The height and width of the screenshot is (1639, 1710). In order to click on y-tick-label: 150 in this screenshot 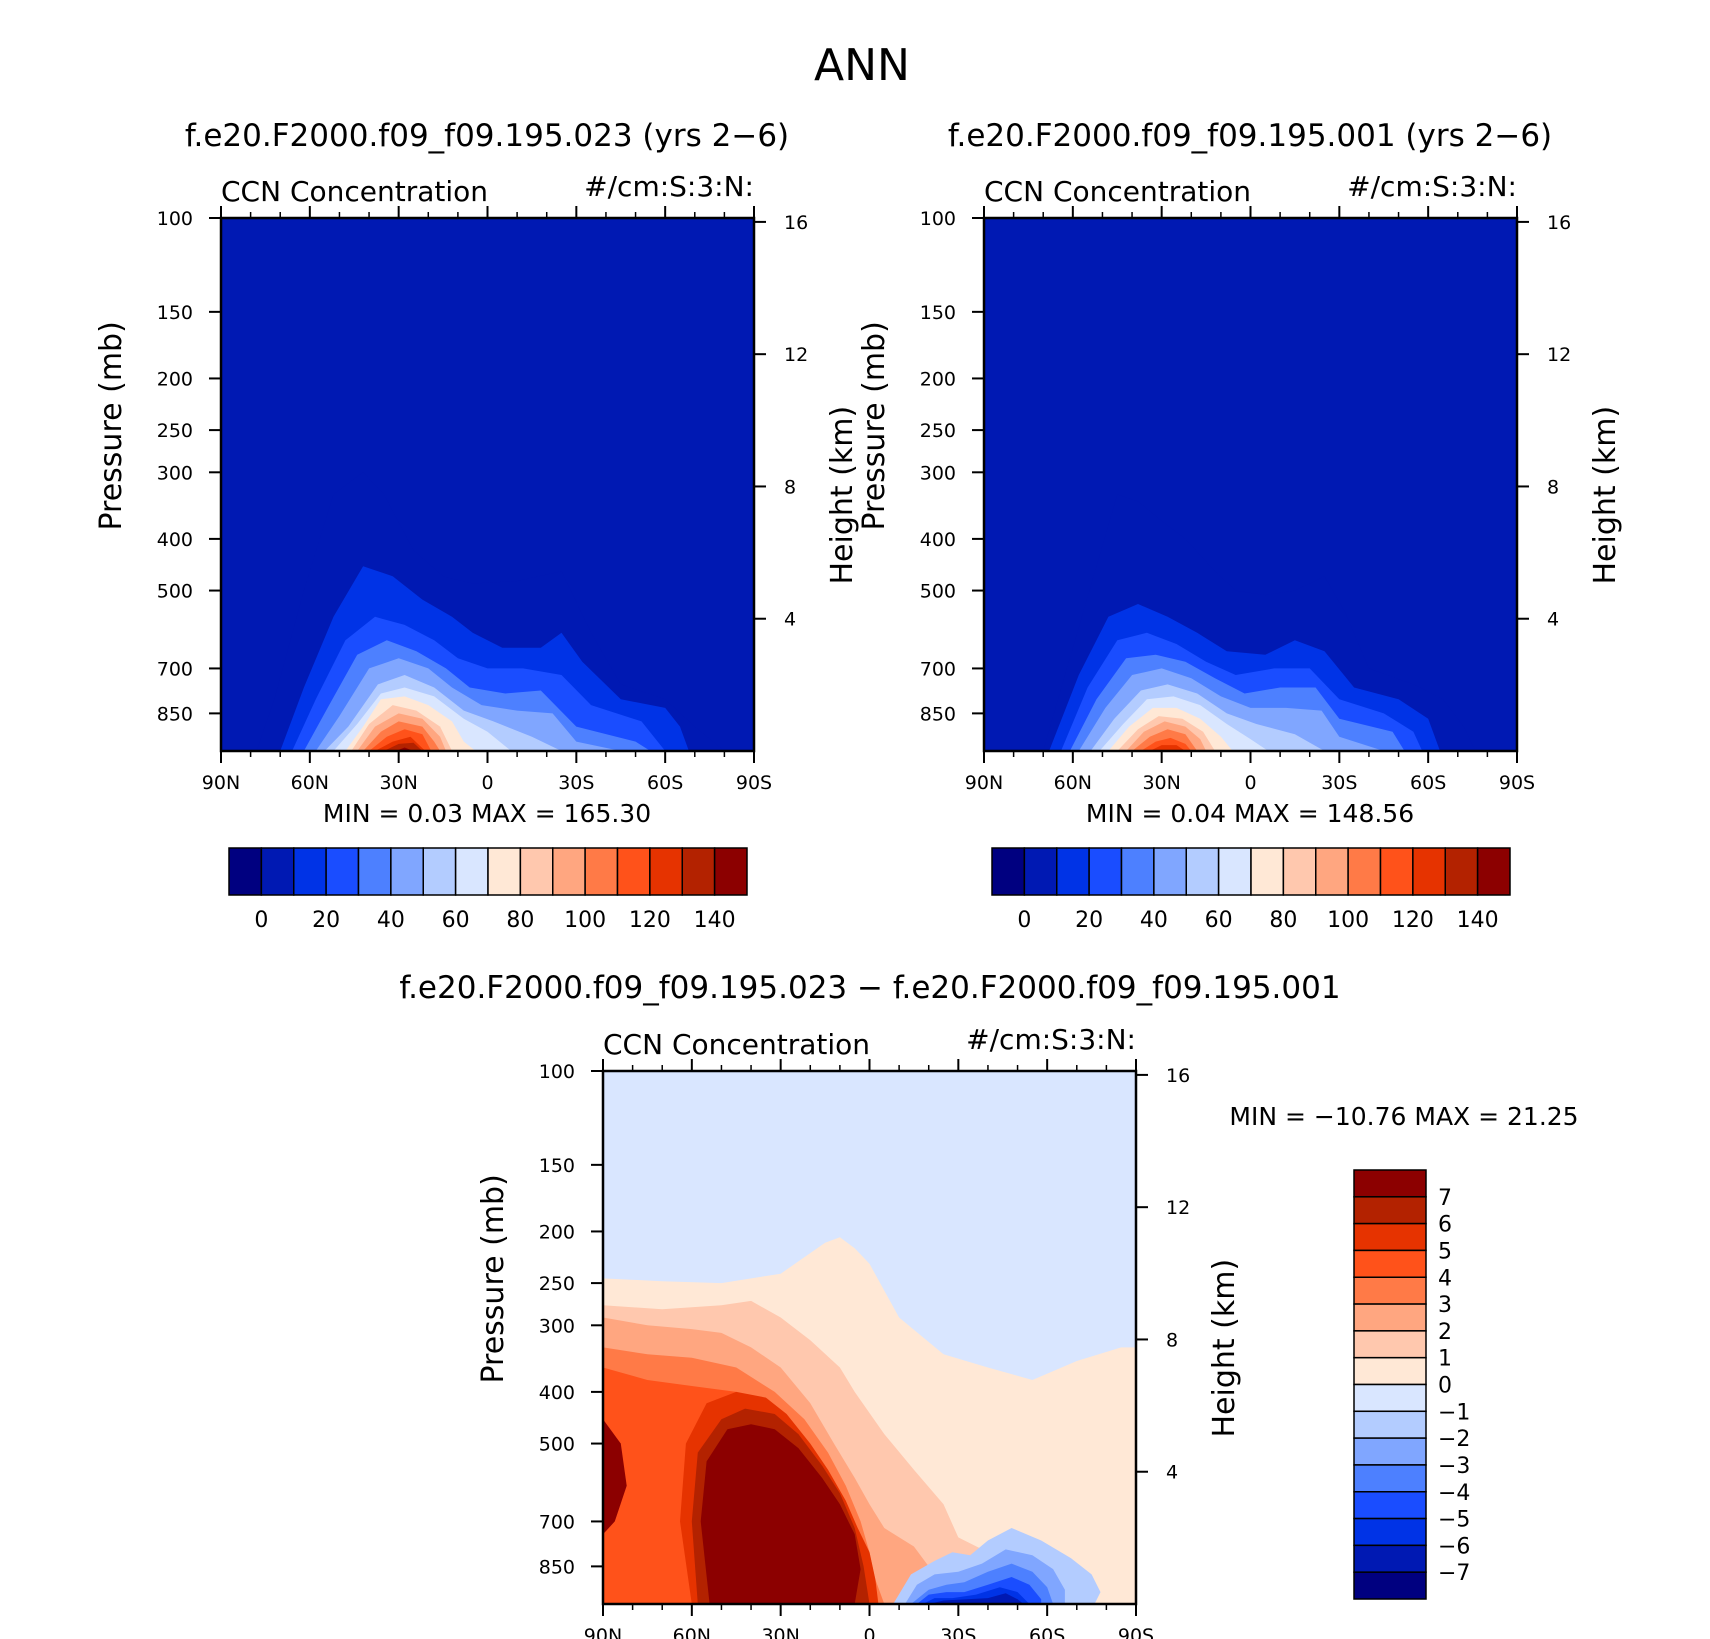, I will do `click(175, 313)`.